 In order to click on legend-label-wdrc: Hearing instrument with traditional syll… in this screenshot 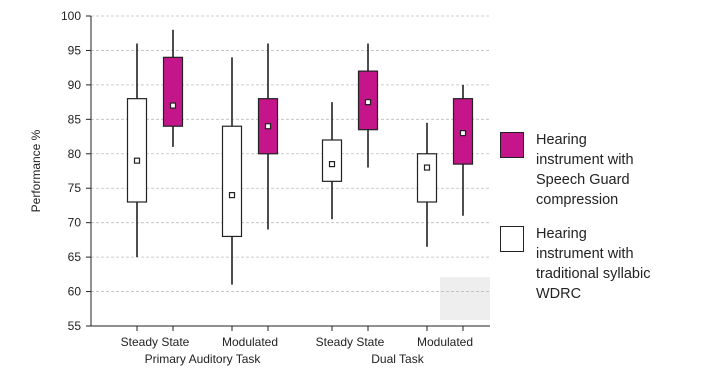, I will do `click(618, 264)`.